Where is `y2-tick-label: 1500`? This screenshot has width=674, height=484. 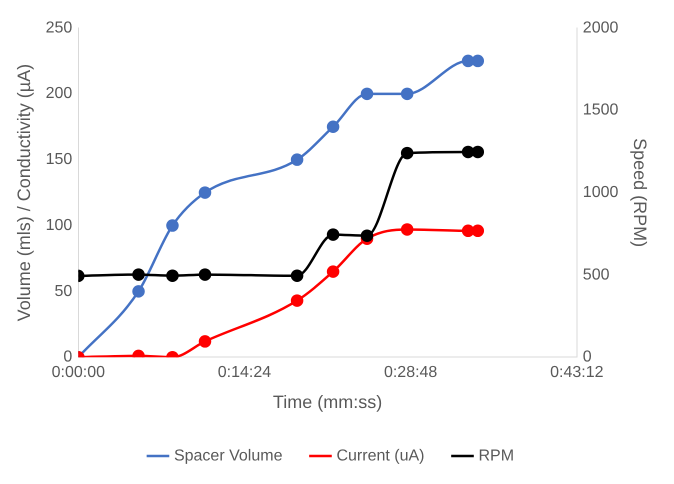 y2-tick-label: 1500 is located at coordinates (600, 110).